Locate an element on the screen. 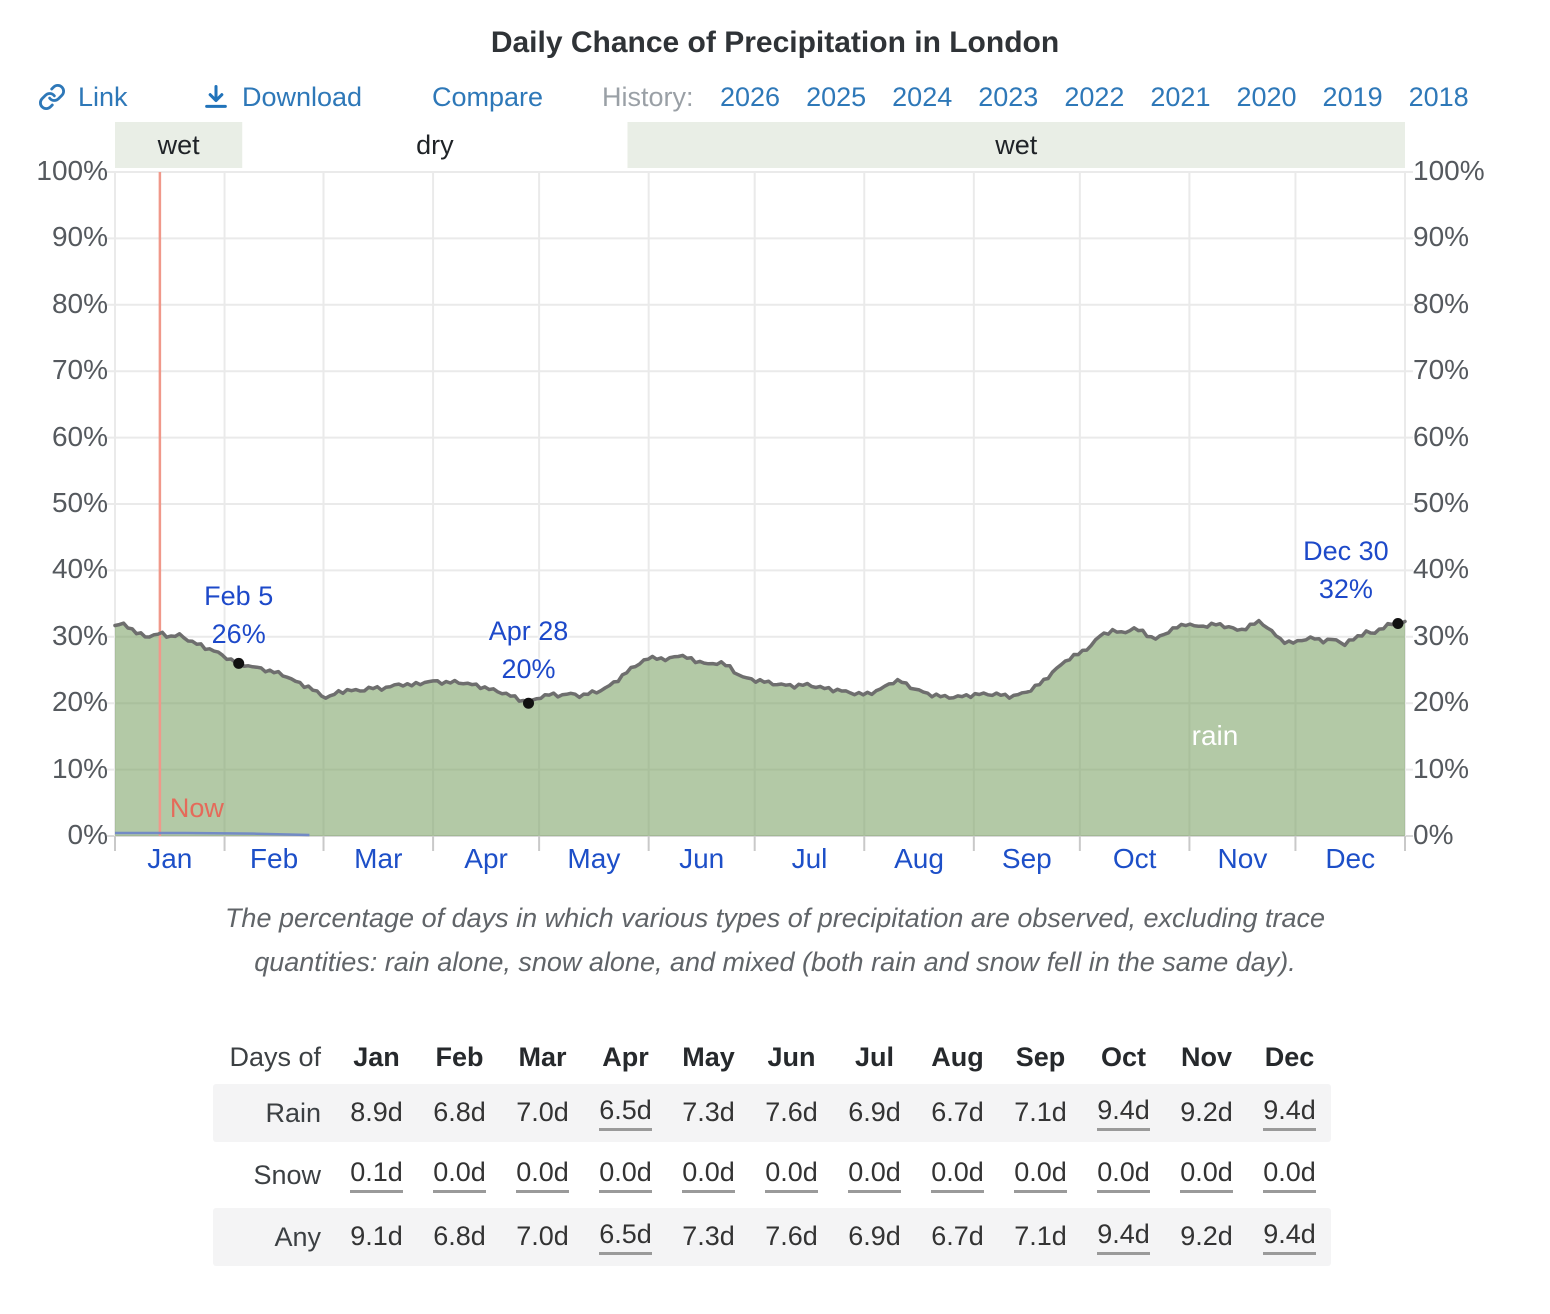 This screenshot has height=1314, width=1550. table-month-header: Mar is located at coordinates (542, 1056).